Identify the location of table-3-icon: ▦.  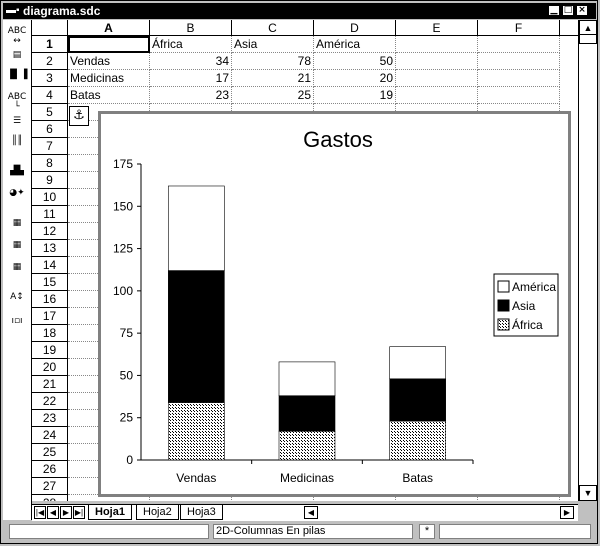
(17, 267).